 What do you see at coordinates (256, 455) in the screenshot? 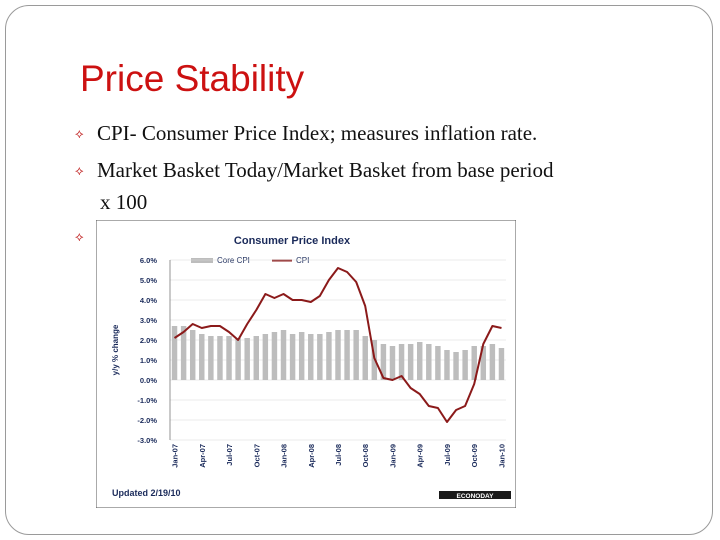
I see `x-tick-label: Oct-07` at bounding box center [256, 455].